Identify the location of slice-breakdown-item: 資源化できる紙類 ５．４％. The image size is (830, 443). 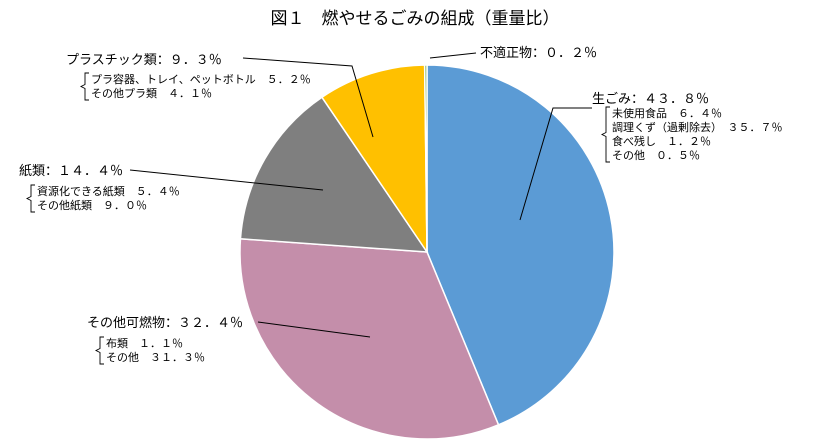
(108, 191).